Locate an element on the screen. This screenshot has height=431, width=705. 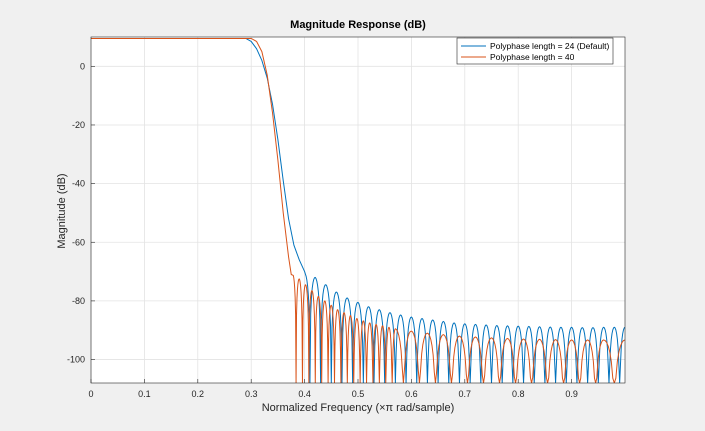
x-tick-label: 0 is located at coordinates (90, 394).